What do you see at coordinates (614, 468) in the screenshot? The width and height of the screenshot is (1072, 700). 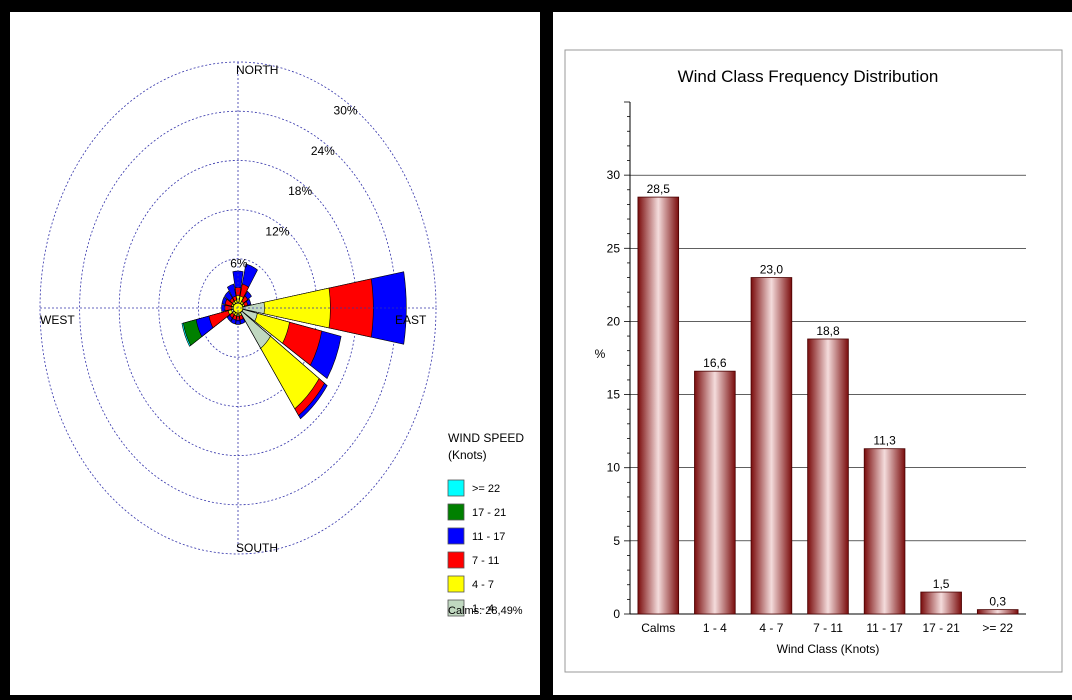 I see `y-tick-label: 10` at bounding box center [614, 468].